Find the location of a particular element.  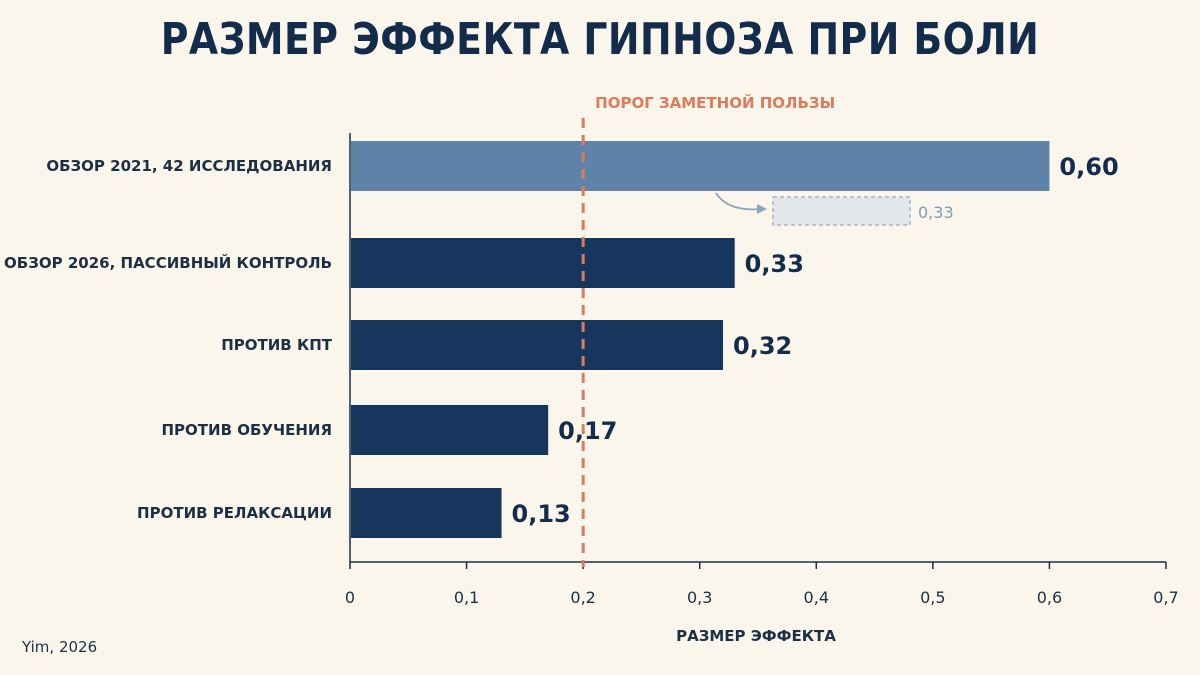

annotation-layer: 0,33 is located at coordinates (834, 209).